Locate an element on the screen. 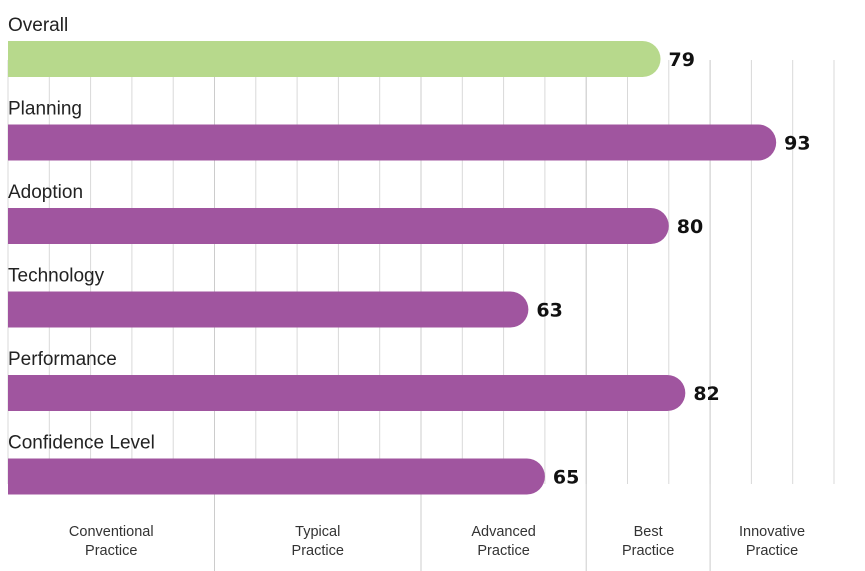 Image resolution: width=865 pixels, height=571 pixels. value-label-adoption: 80 is located at coordinates (690, 227).